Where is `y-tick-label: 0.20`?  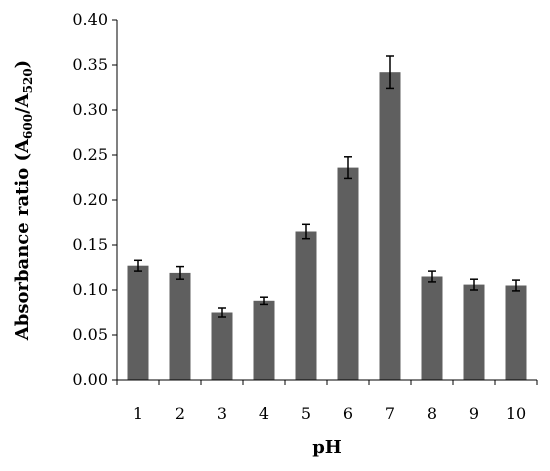
y-tick-label: 0.20 is located at coordinates (90, 199).